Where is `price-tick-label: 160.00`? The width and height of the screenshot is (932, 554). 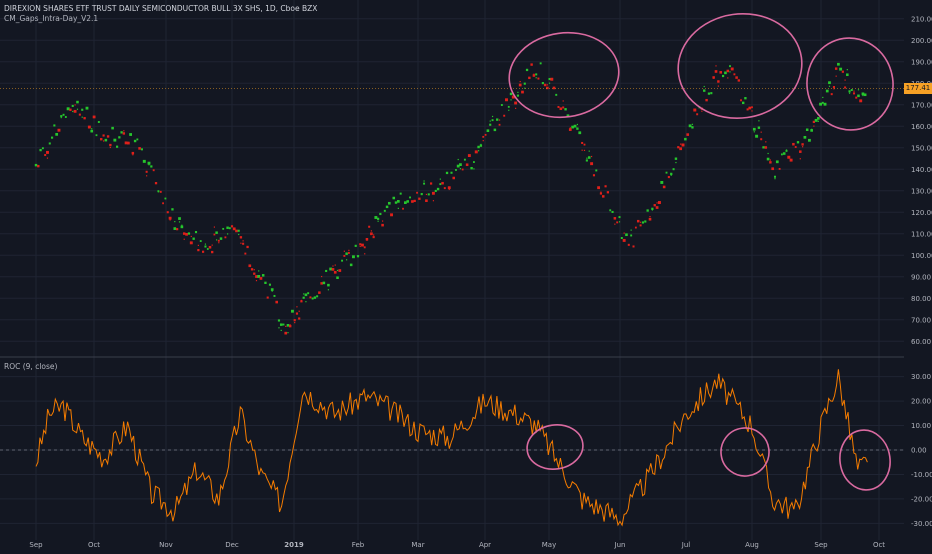
price-tick-label: 160.00 is located at coordinates (921, 127).